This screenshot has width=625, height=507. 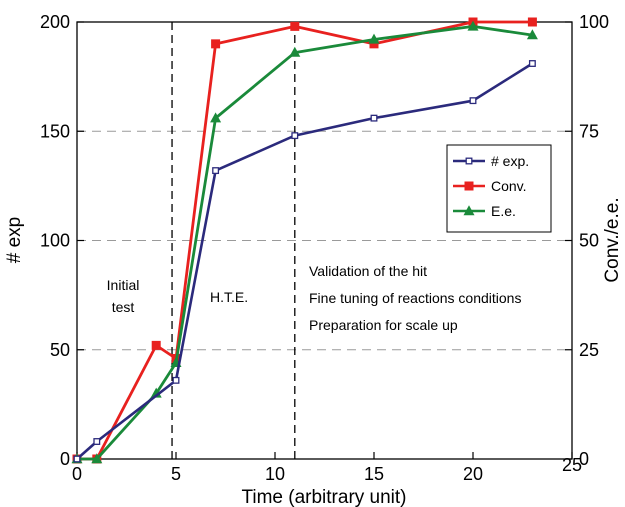 I want to click on y-axis-title-left: # exp, so click(x=14, y=240).